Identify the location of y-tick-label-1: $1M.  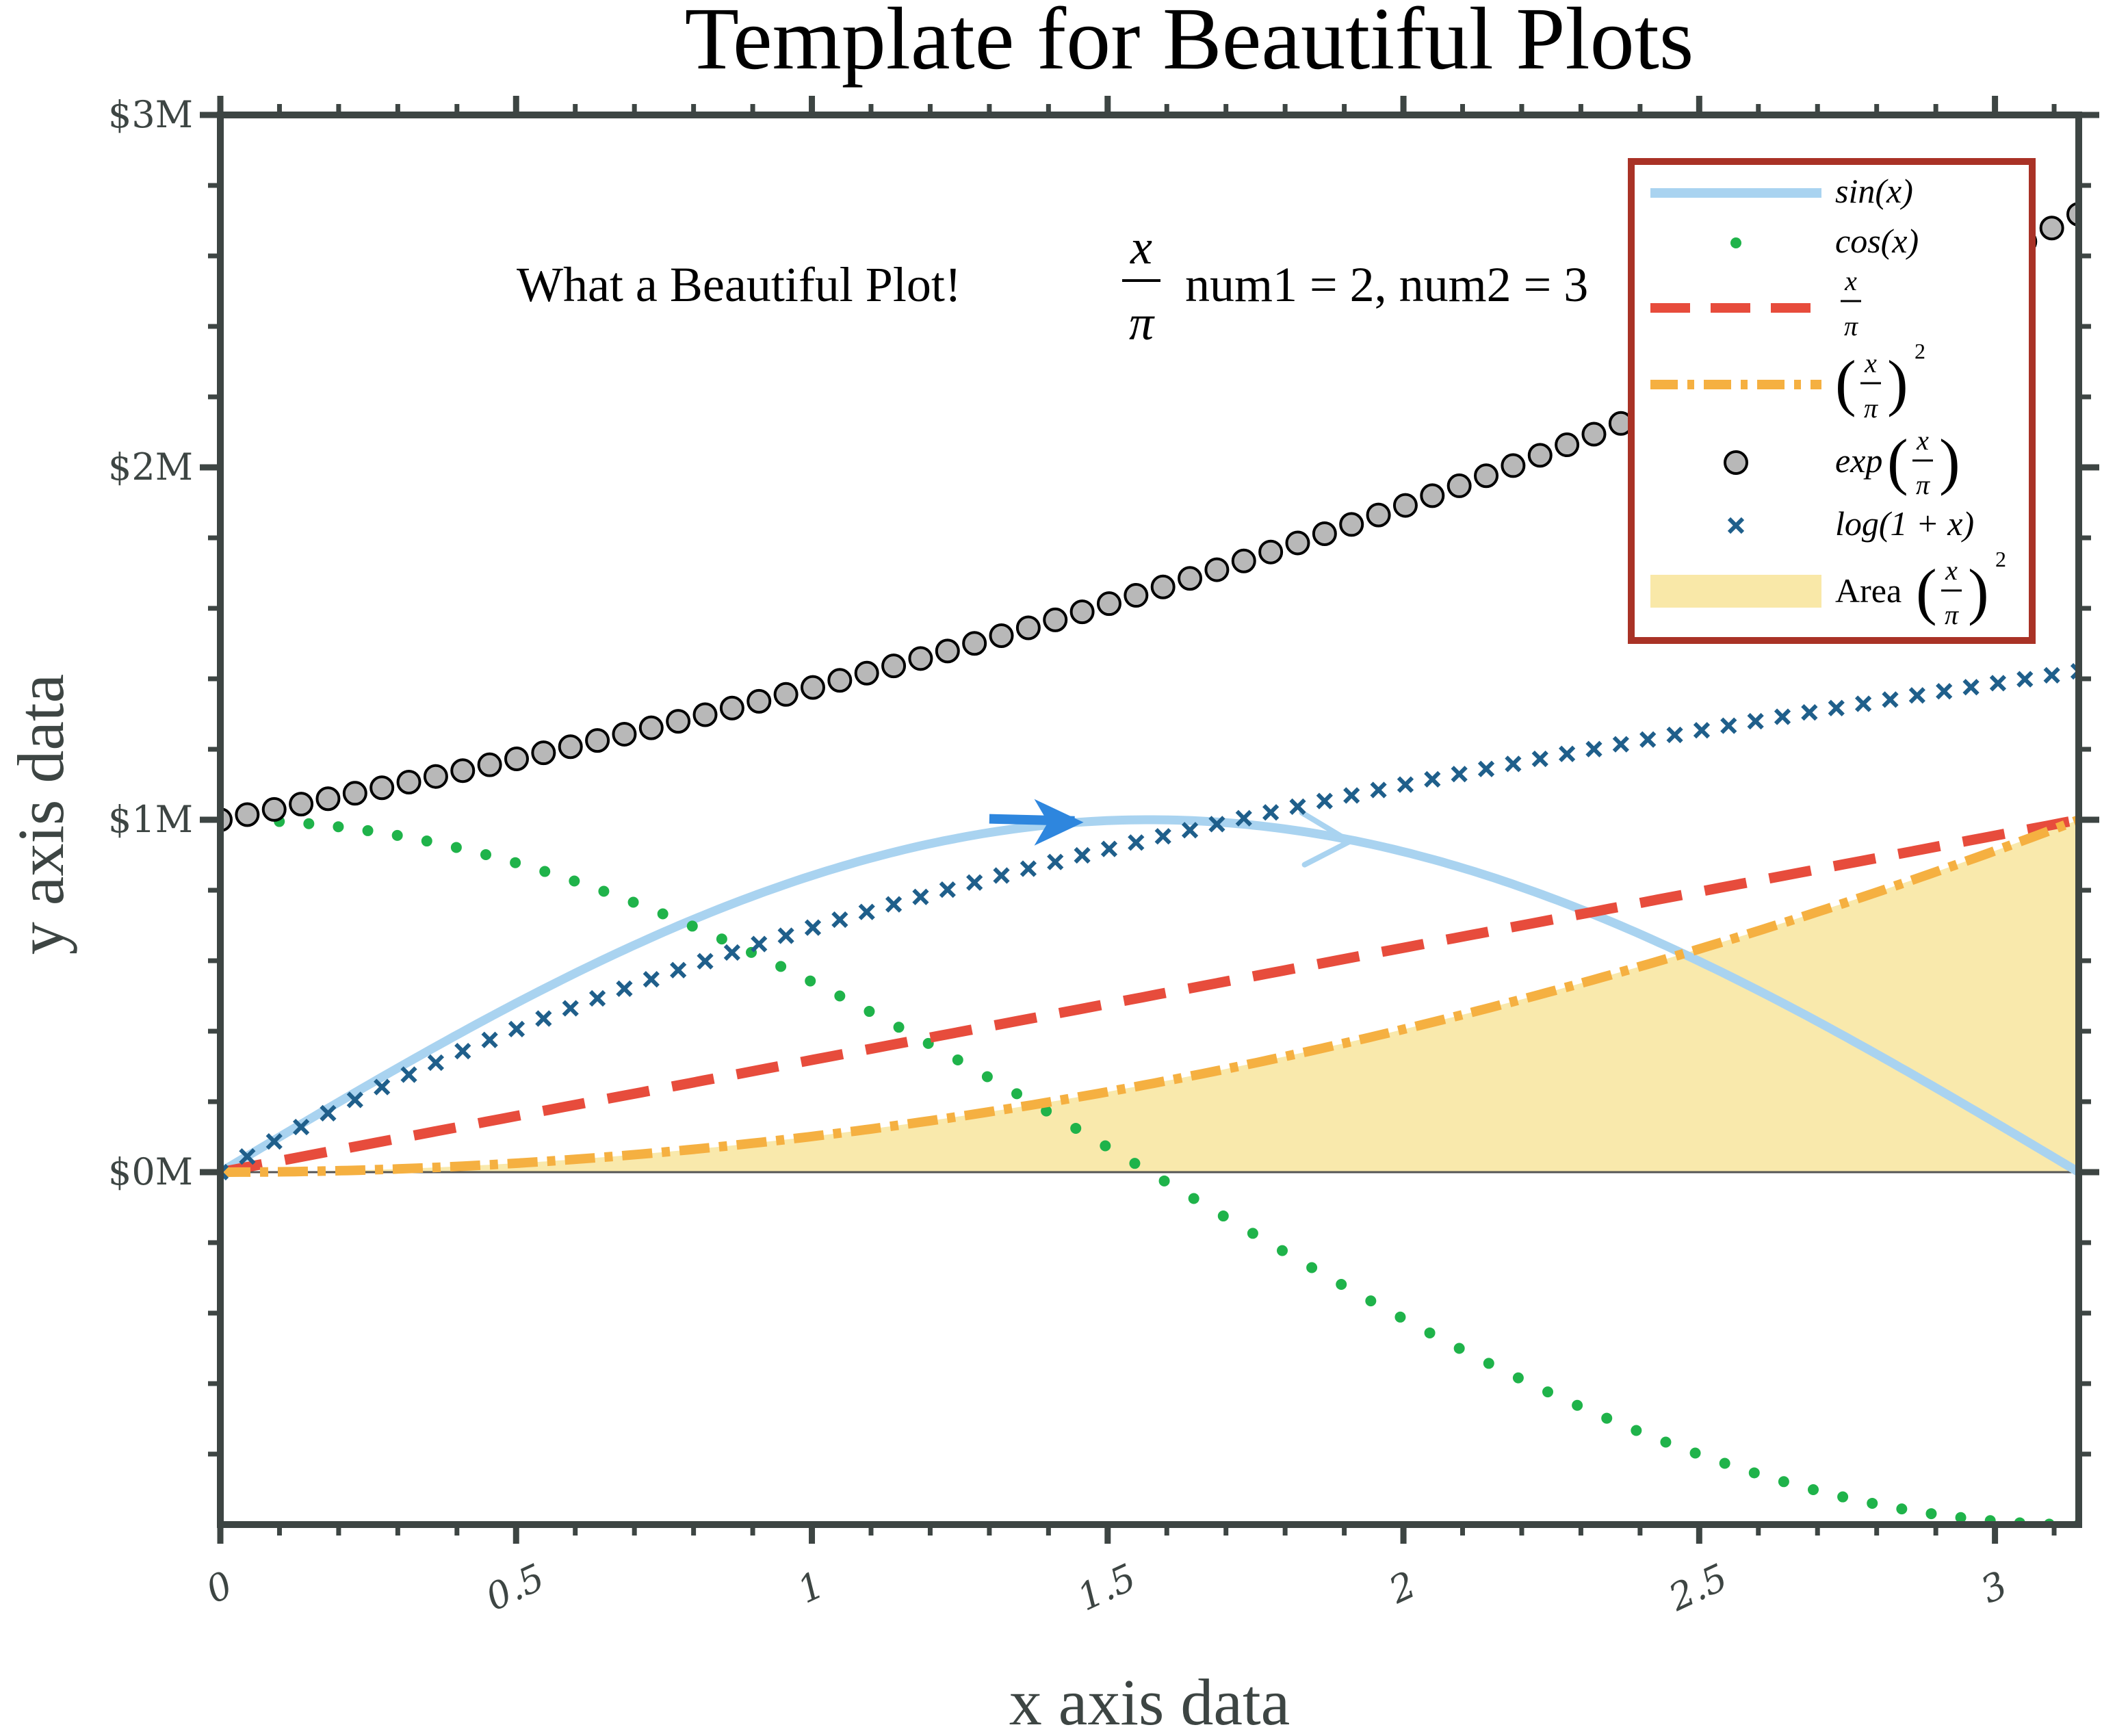
(150, 819).